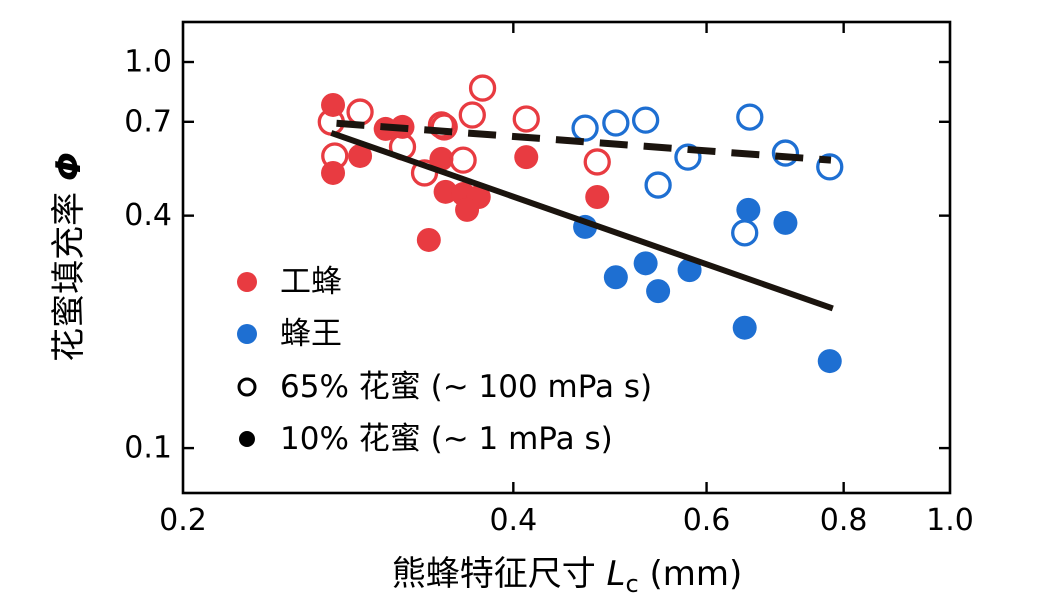 This screenshot has width=1039, height=606. I want to click on x-axis-title: 熊蜂特征尺寸 Lc (mm), so click(567, 576).